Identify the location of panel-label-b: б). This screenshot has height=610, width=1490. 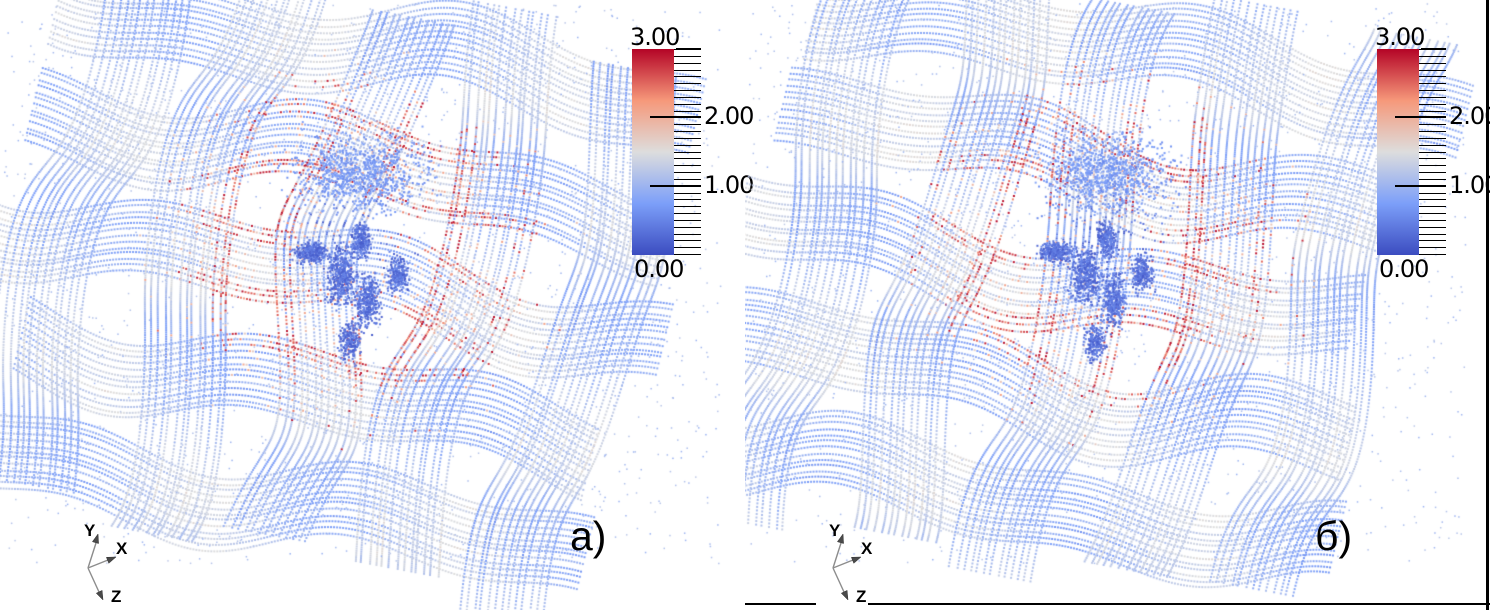
(1334, 536).